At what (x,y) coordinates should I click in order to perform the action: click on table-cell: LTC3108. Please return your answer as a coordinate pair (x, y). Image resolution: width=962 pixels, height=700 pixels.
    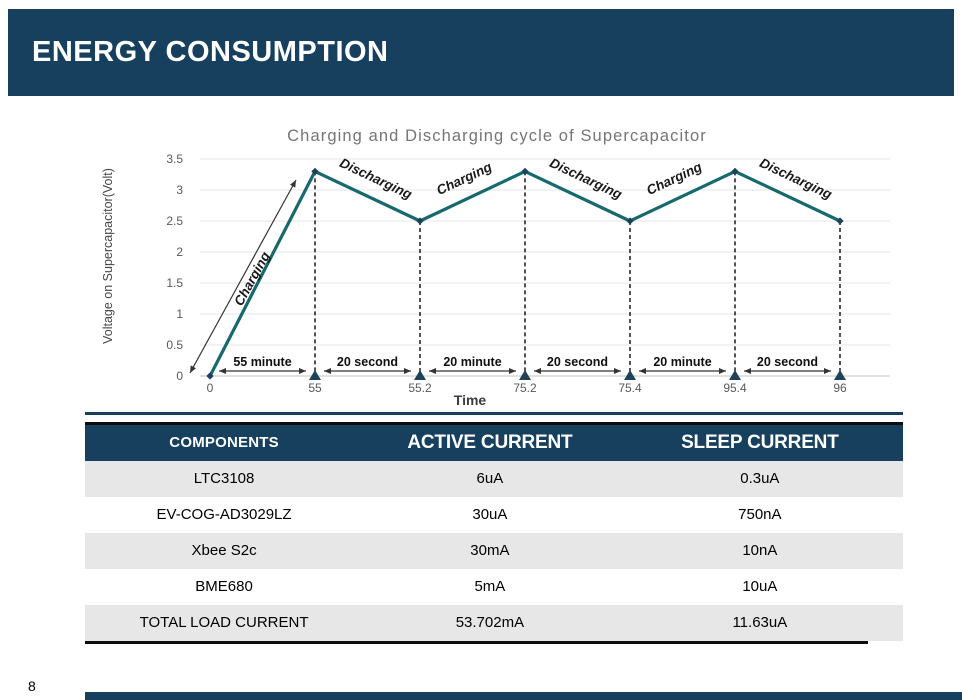
    Looking at the image, I should click on (224, 478).